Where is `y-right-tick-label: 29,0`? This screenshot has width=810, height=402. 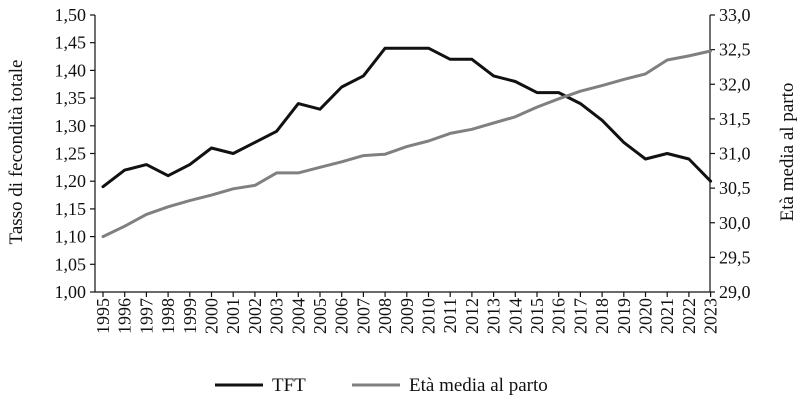
y-right-tick-label: 29,0 is located at coordinates (735, 292).